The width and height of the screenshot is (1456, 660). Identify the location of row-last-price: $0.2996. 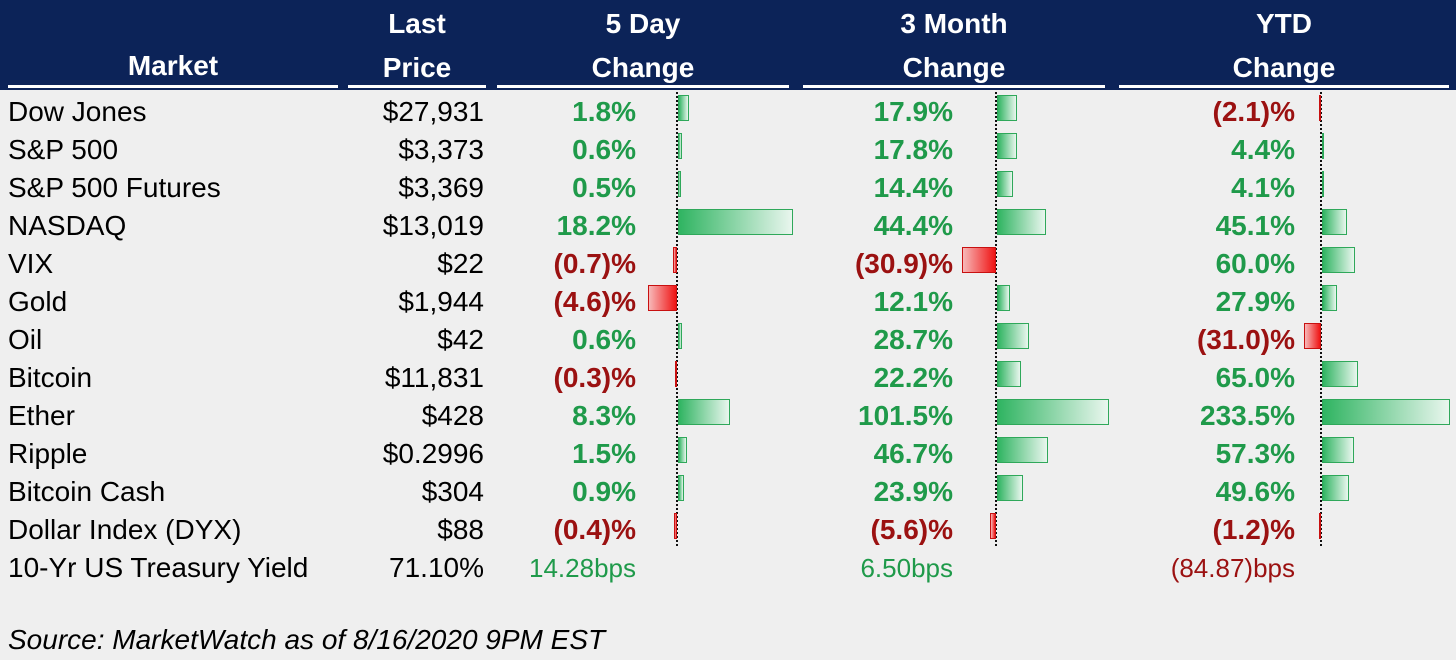
(433, 453).